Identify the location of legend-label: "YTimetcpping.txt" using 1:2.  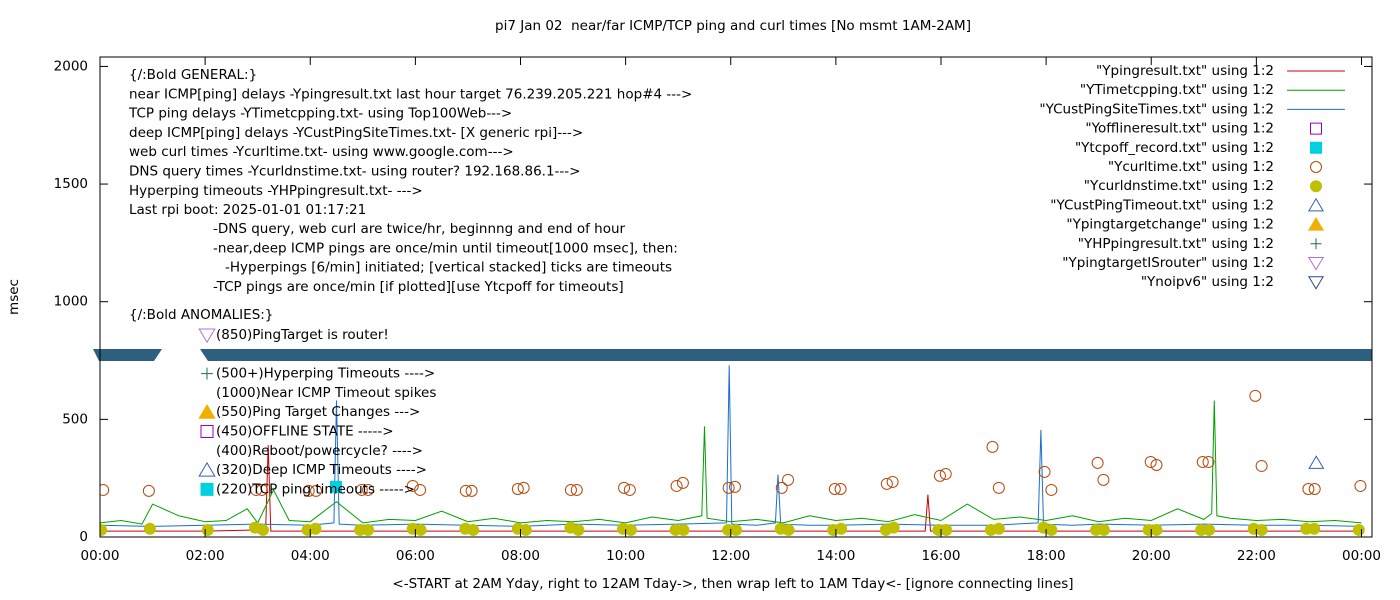
(1177, 90).